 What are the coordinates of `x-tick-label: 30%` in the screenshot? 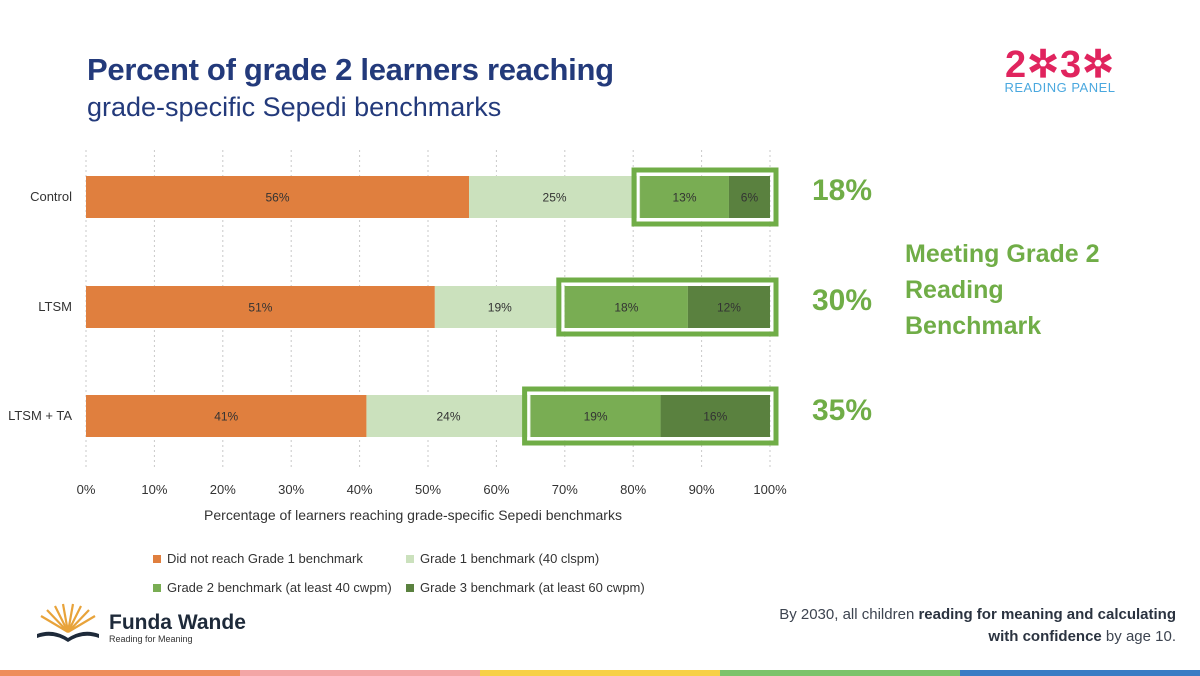 It's located at (291, 489).